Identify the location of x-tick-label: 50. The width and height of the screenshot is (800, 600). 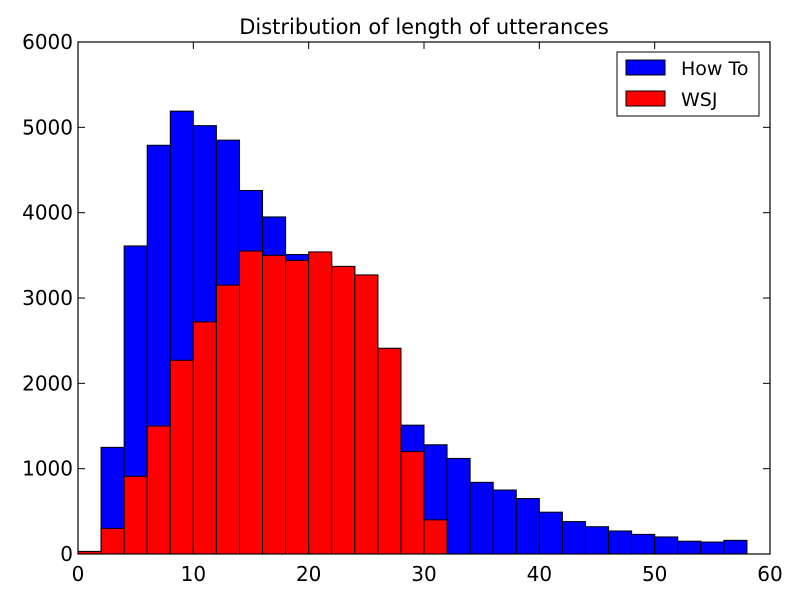
(654, 574).